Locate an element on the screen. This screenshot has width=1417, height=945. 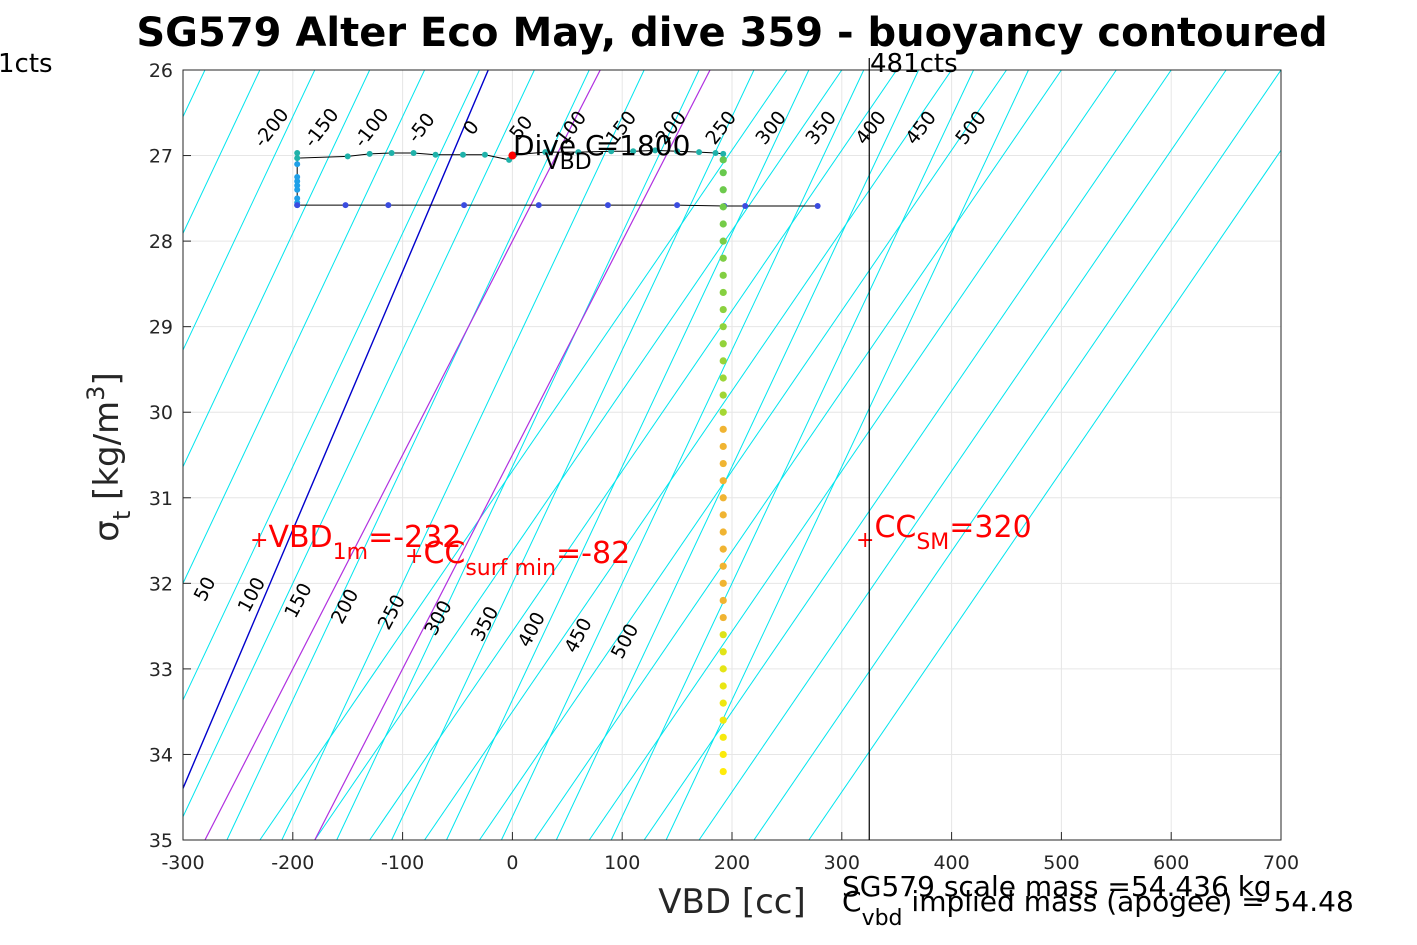
x-tick-label: 0 is located at coordinates (512, 863).